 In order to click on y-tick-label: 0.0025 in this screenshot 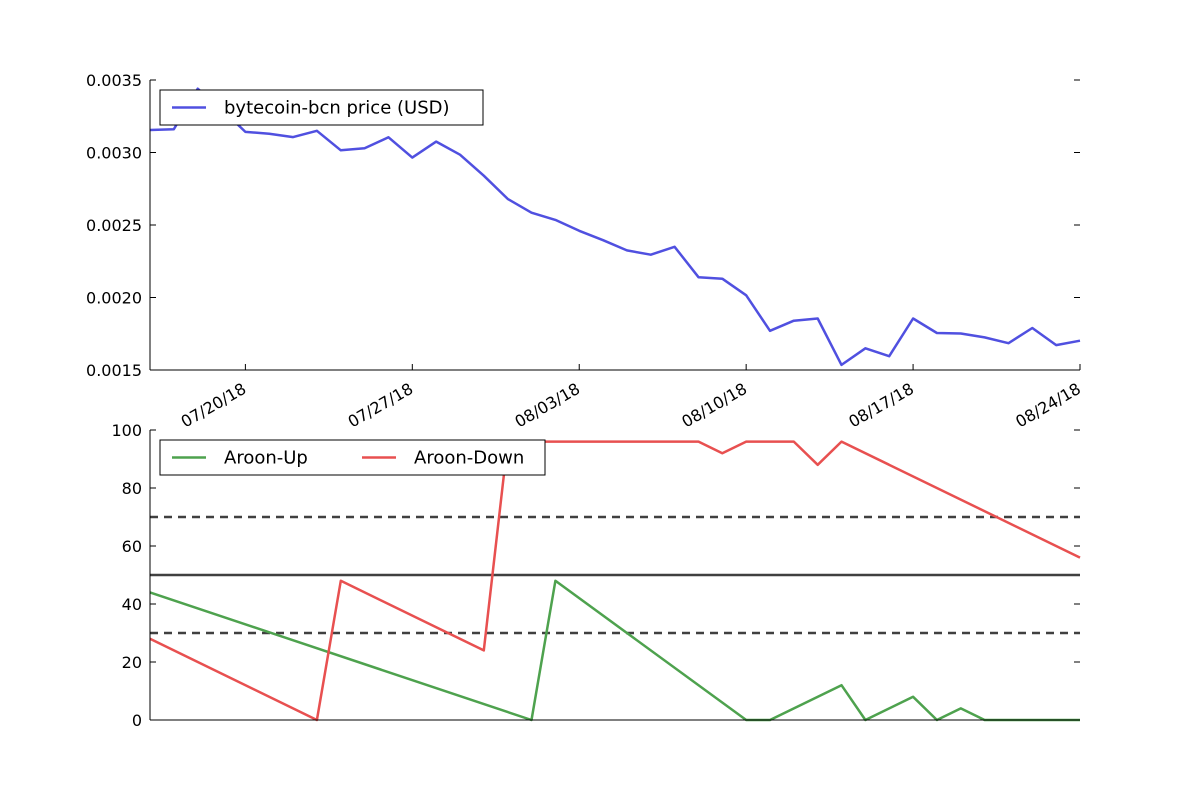, I will do `click(114, 225)`.